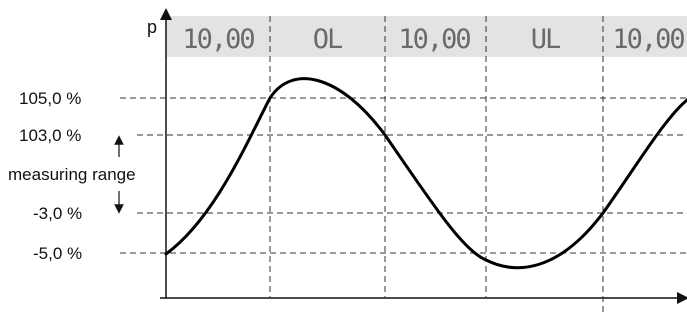  What do you see at coordinates (72, 174) in the screenshot?
I see `measuring-range-label: measuring range` at bounding box center [72, 174].